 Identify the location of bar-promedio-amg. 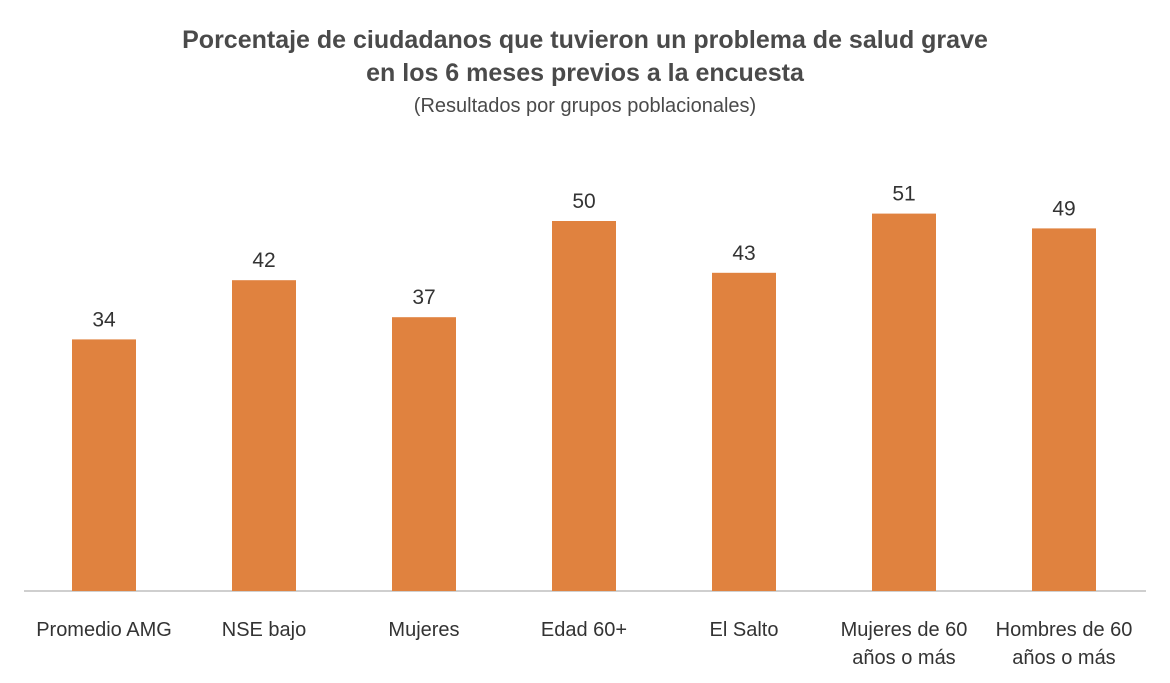
(104, 465).